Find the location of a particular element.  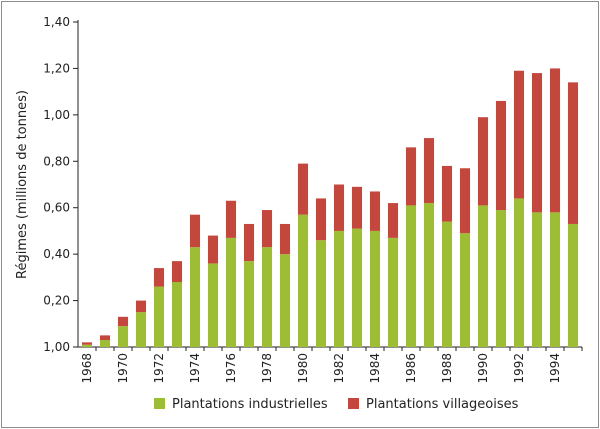

legend-label-villageoises: Plantations villageoises is located at coordinates (442, 404).